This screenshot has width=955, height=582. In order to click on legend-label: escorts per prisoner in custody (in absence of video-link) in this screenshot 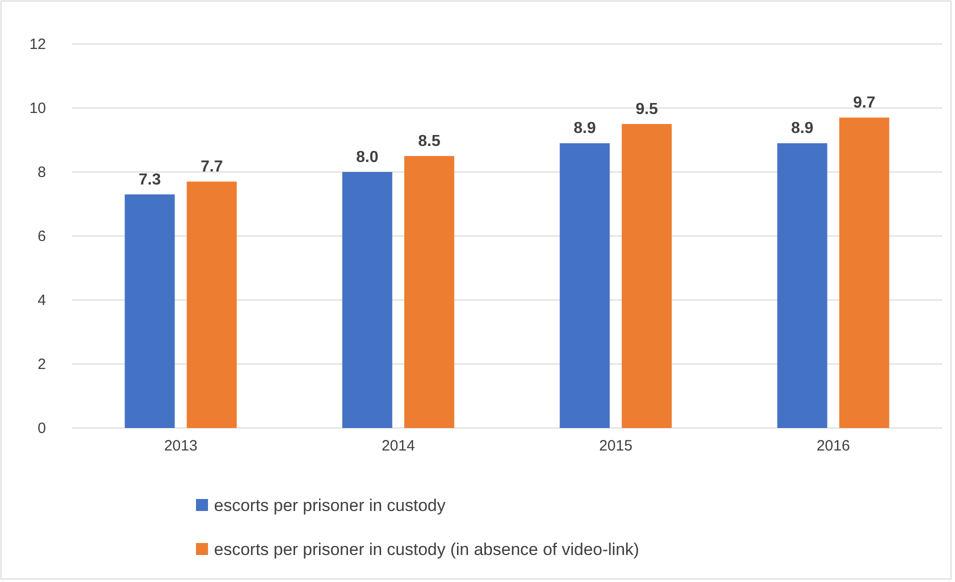, I will do `click(427, 549)`.